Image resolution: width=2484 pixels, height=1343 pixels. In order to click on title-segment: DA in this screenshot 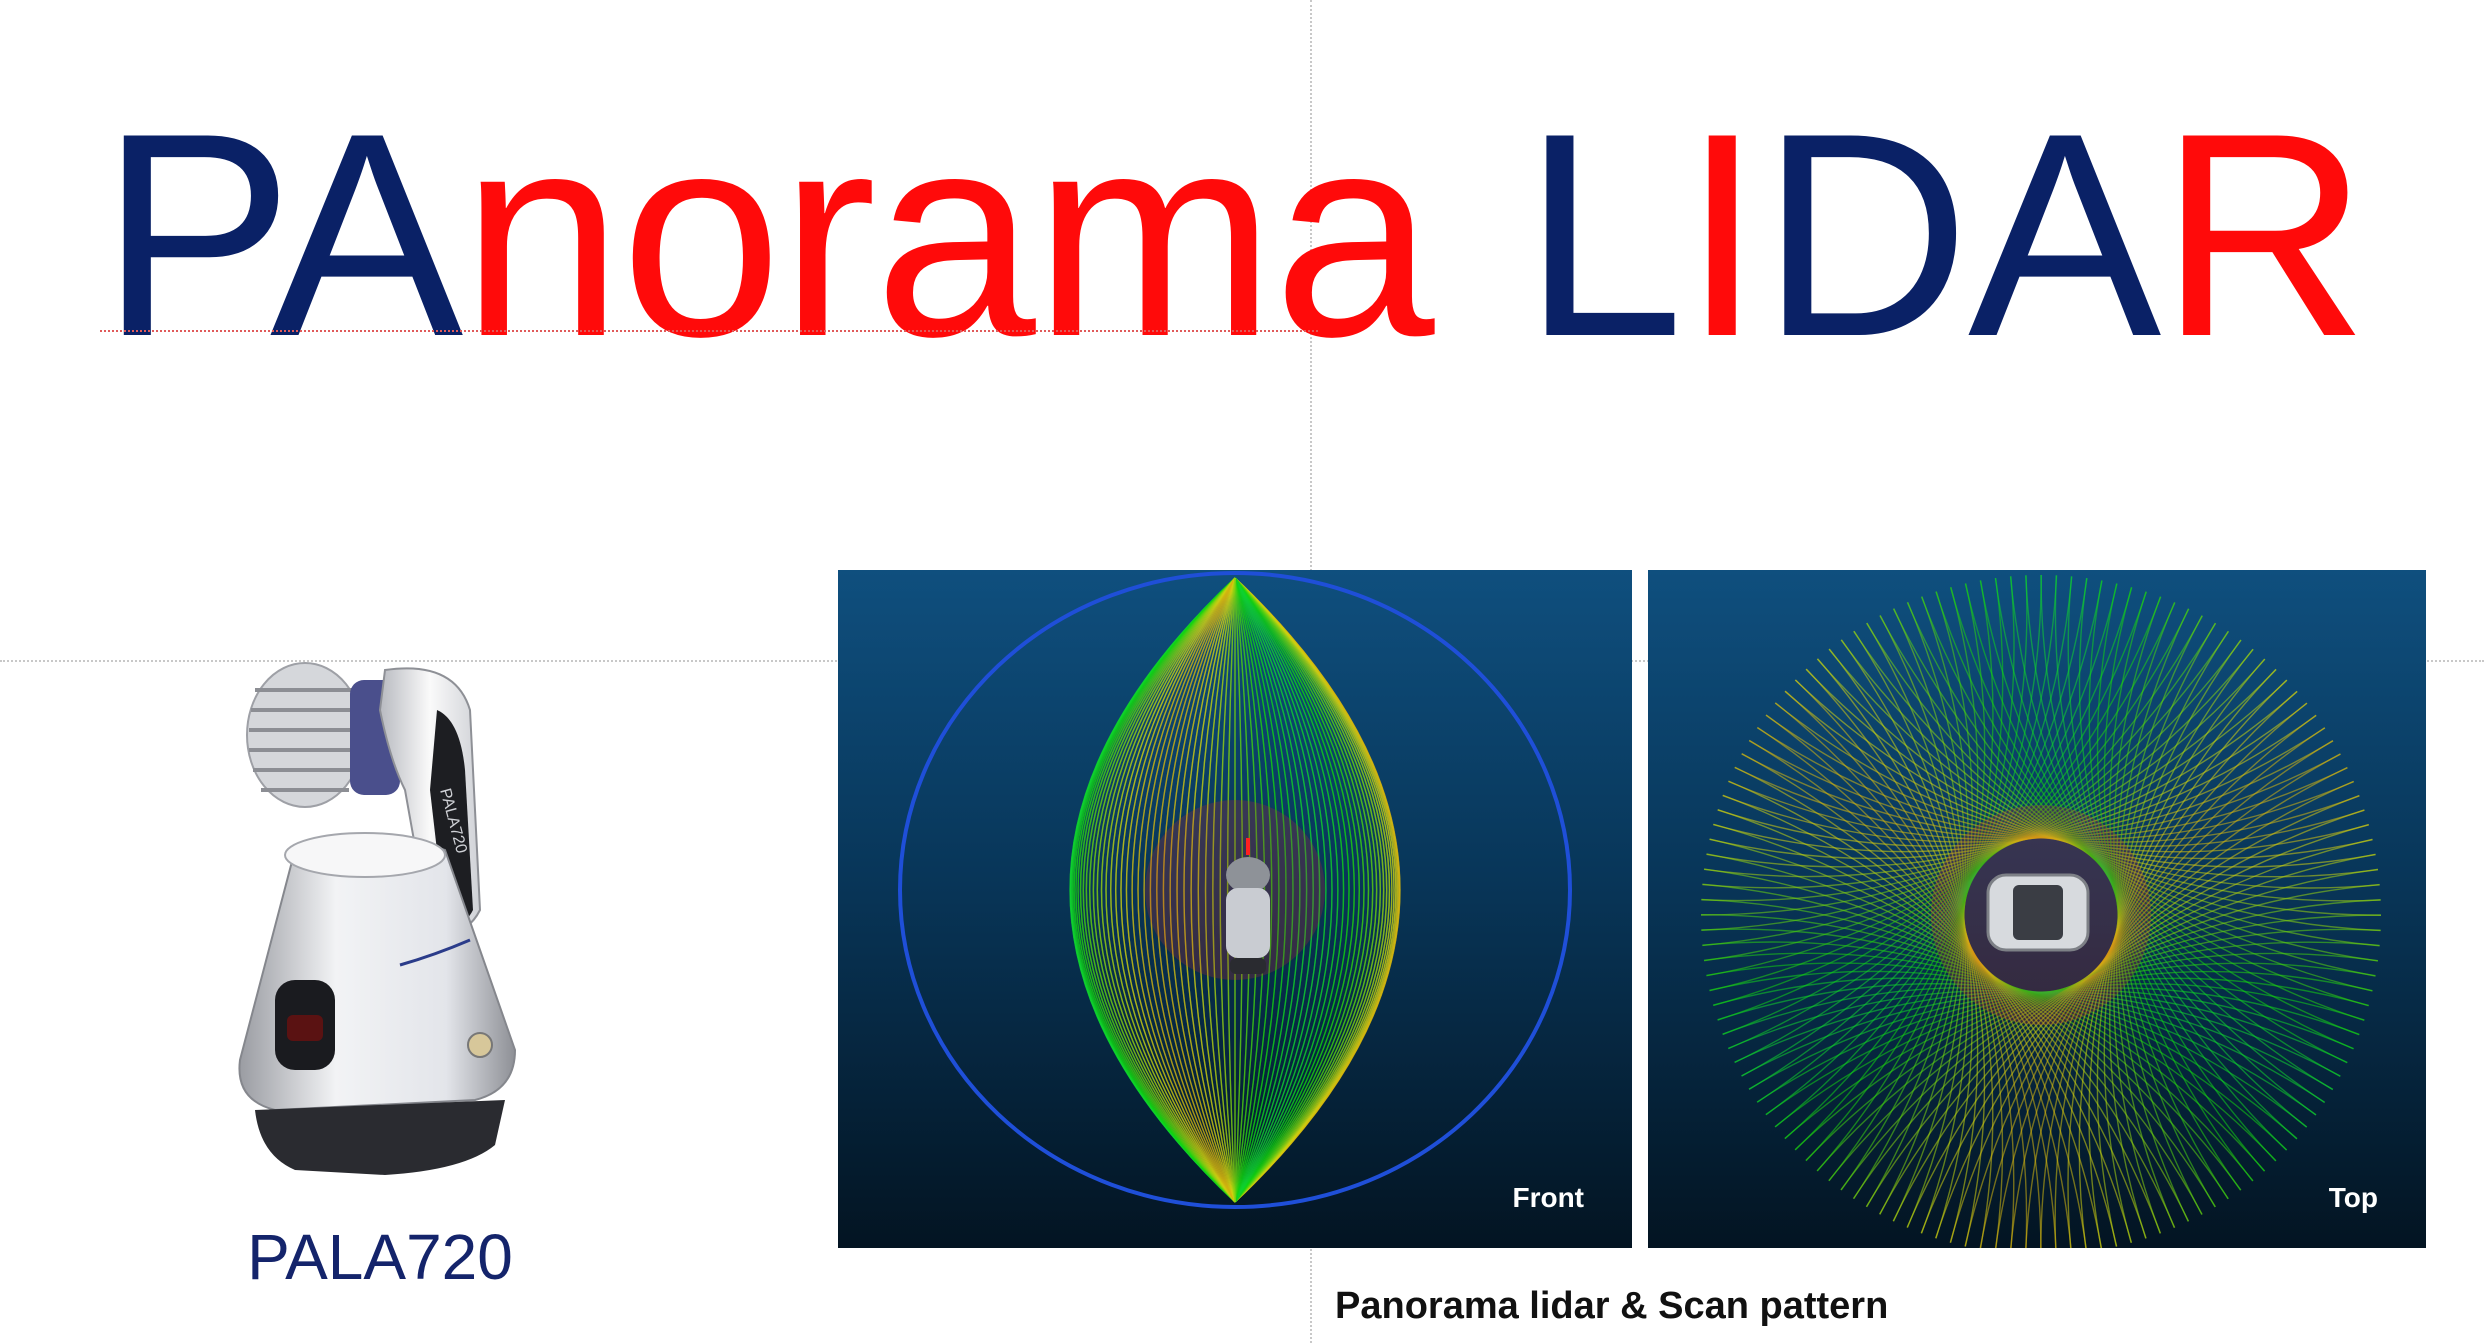, I will do `click(1961, 235)`.